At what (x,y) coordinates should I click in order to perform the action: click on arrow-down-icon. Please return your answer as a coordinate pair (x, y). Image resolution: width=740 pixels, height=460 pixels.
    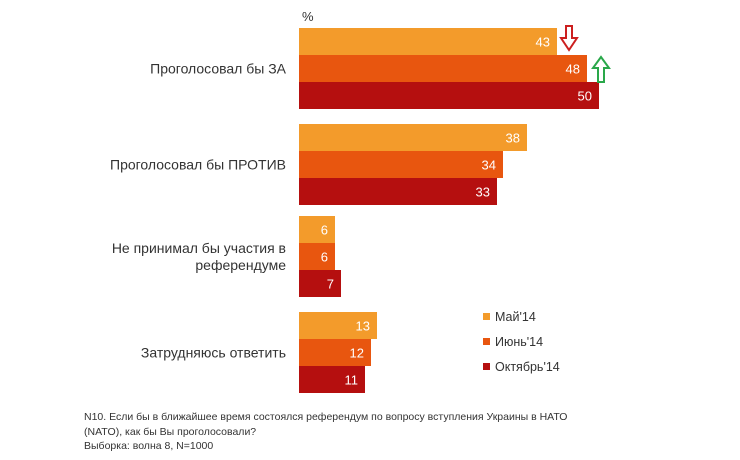
    Looking at the image, I should click on (569, 38).